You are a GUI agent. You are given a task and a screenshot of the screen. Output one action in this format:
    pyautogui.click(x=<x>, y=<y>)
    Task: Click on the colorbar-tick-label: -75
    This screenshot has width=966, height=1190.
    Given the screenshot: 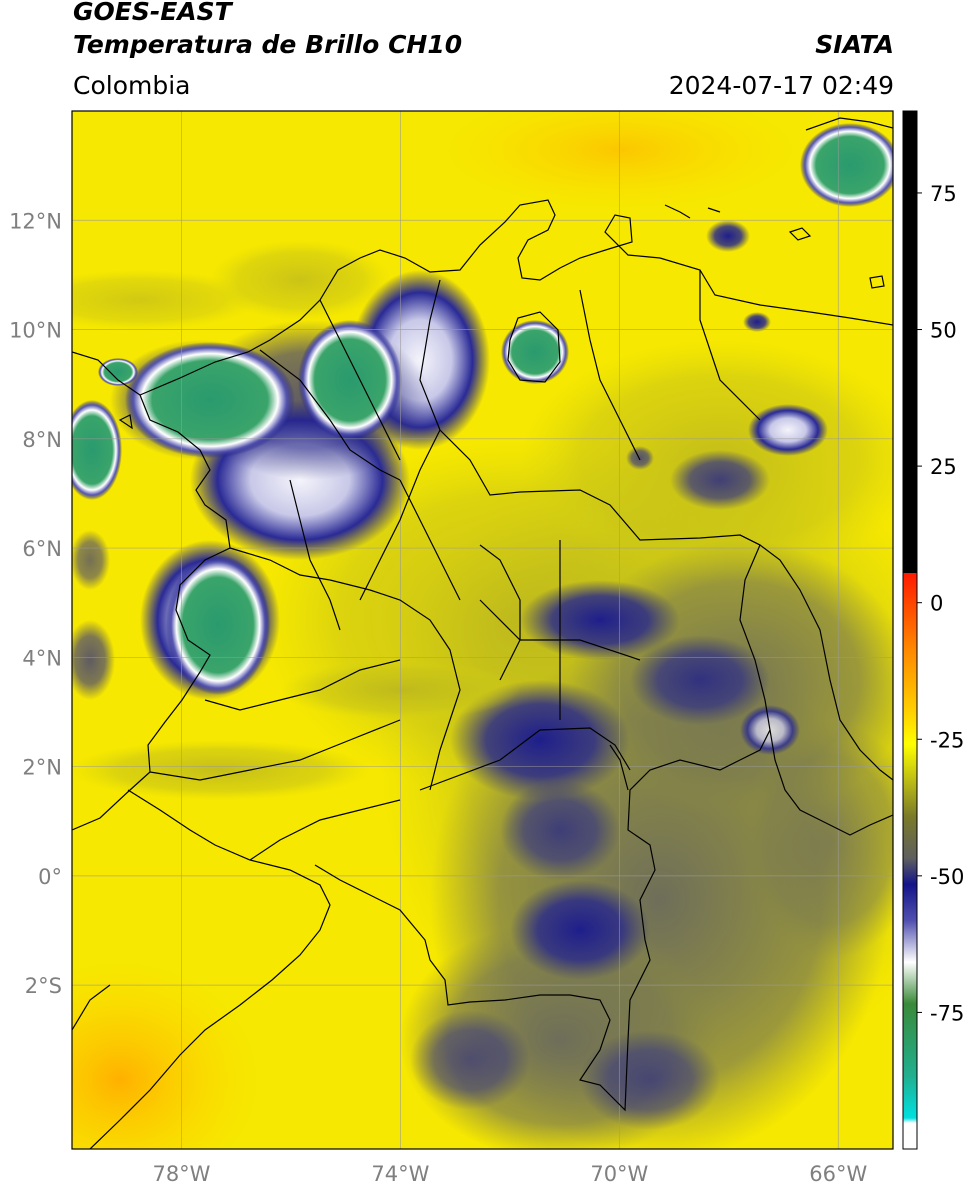 What is the action you would take?
    pyautogui.click(x=947, y=1013)
    